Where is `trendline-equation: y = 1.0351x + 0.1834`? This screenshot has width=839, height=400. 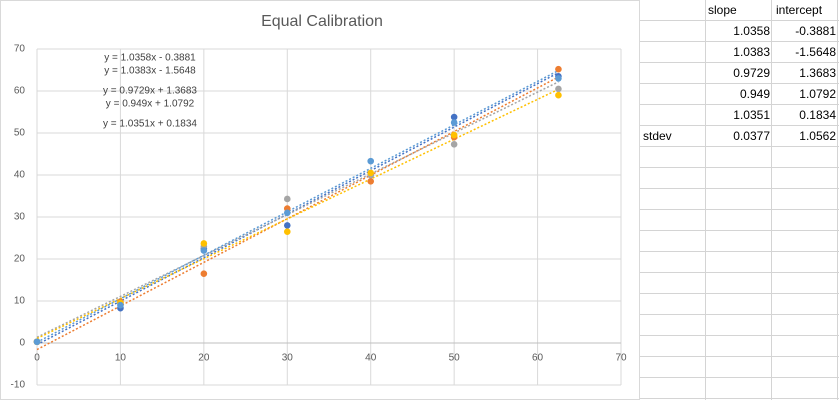
trendline-equation: y = 1.0351x + 0.1834 is located at coordinates (150, 124).